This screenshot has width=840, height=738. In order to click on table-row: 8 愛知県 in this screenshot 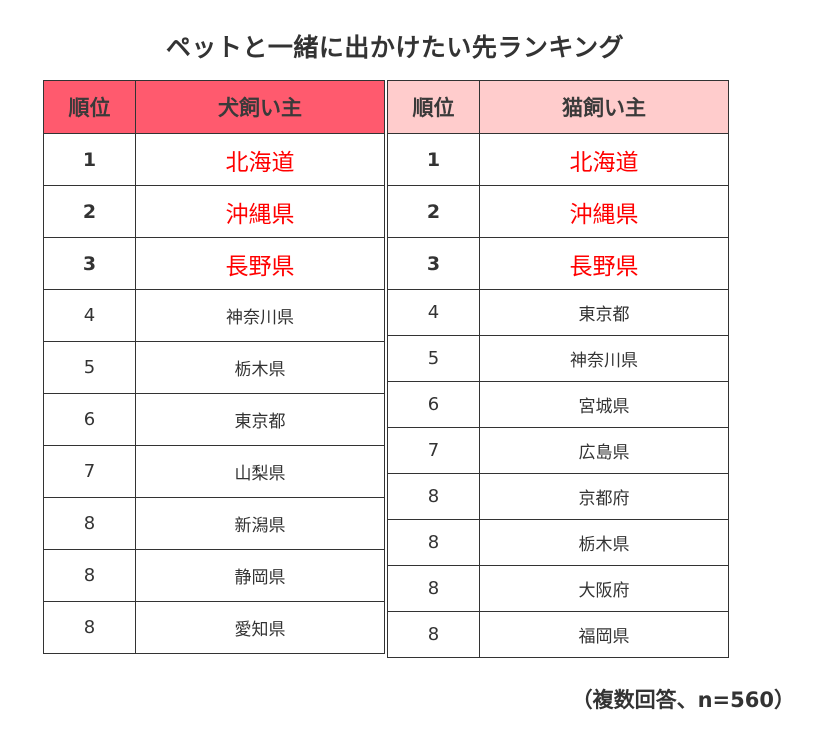, I will do `click(214, 627)`.